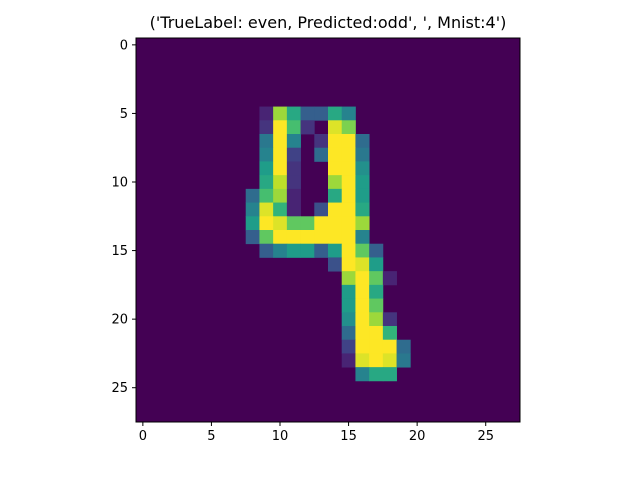 Image resolution: width=640 pixels, height=480 pixels. I want to click on x-tick-label: 5, so click(211, 436).